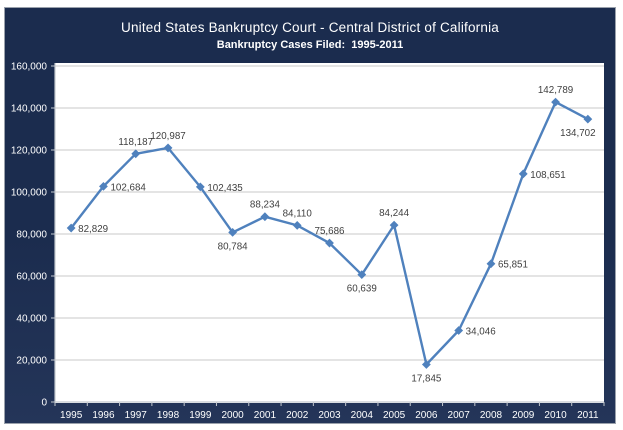 This screenshot has width=623, height=430. What do you see at coordinates (426, 379) in the screenshot?
I see `data-label: 17,845` at bounding box center [426, 379].